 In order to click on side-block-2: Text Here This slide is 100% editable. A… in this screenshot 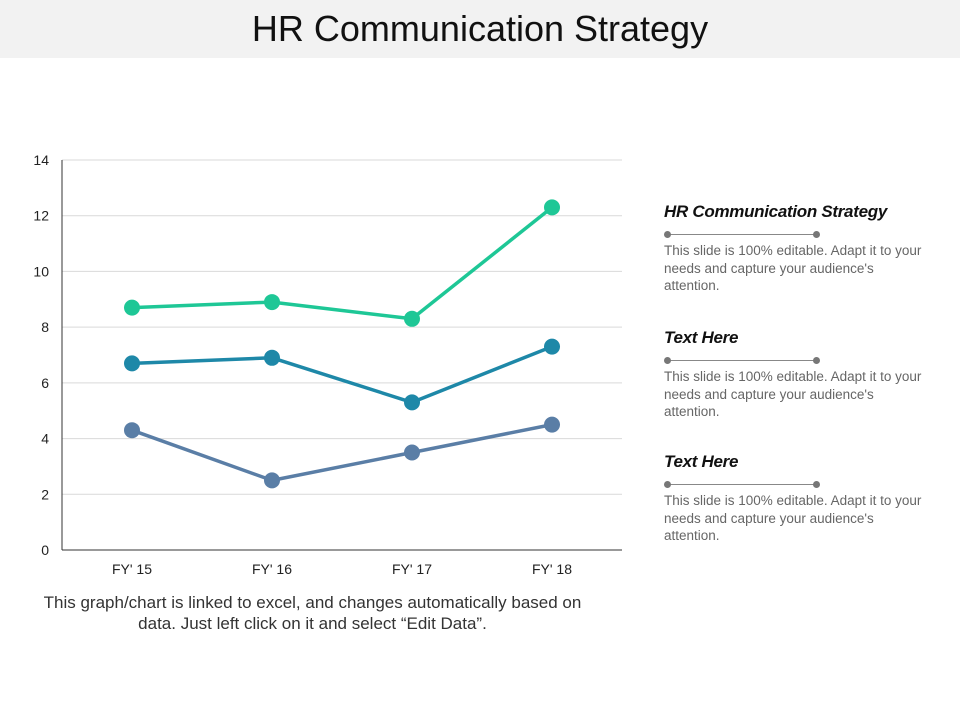, I will do `click(799, 374)`.